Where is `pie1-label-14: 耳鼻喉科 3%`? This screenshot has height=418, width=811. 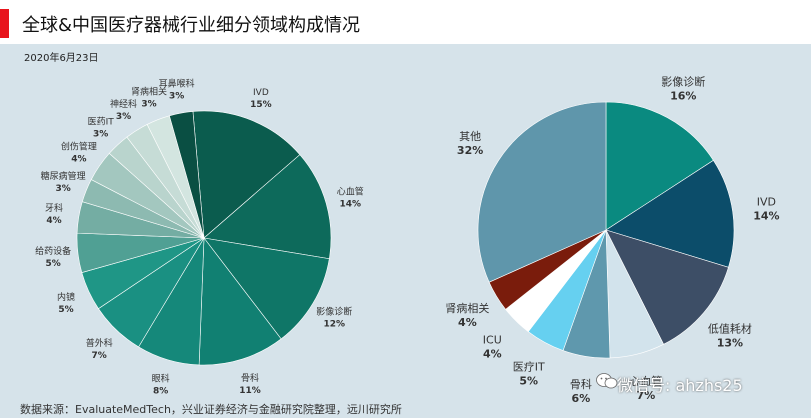 pie1-label-14: 耳鼻喉科 3% is located at coordinates (177, 90).